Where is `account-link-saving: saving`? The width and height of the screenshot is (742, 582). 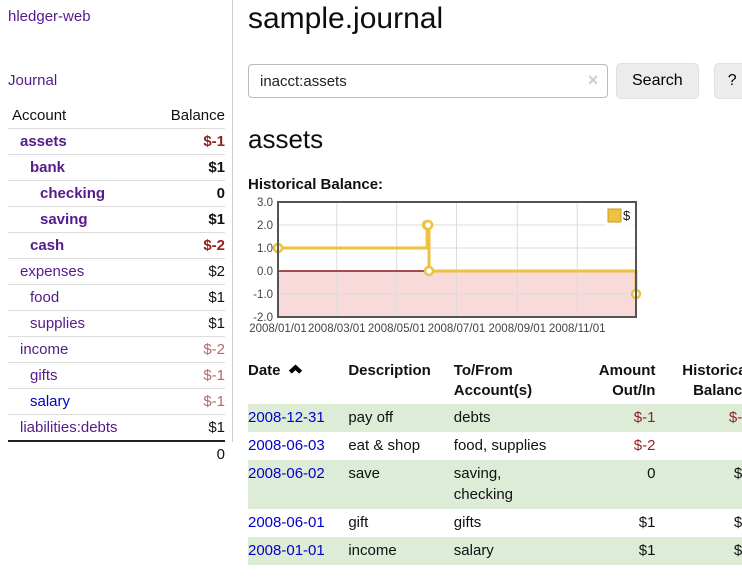 account-link-saving: saving is located at coordinates (64, 219).